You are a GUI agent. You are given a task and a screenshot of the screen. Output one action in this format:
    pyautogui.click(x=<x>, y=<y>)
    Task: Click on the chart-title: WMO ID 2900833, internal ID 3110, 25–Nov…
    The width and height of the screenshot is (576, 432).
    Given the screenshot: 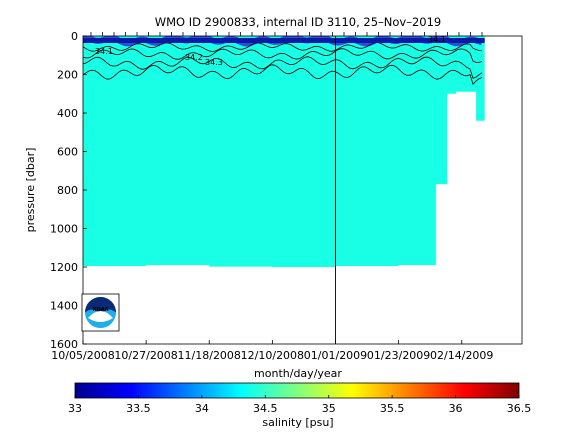 What is the action you would take?
    pyautogui.click(x=298, y=22)
    